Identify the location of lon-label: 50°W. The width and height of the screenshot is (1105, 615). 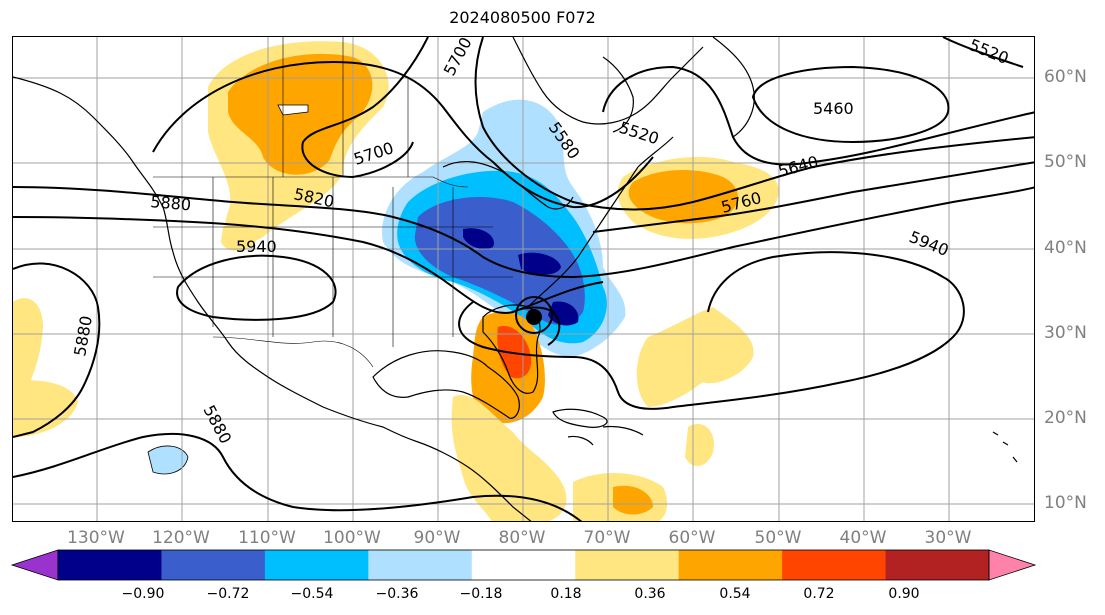
(778, 538).